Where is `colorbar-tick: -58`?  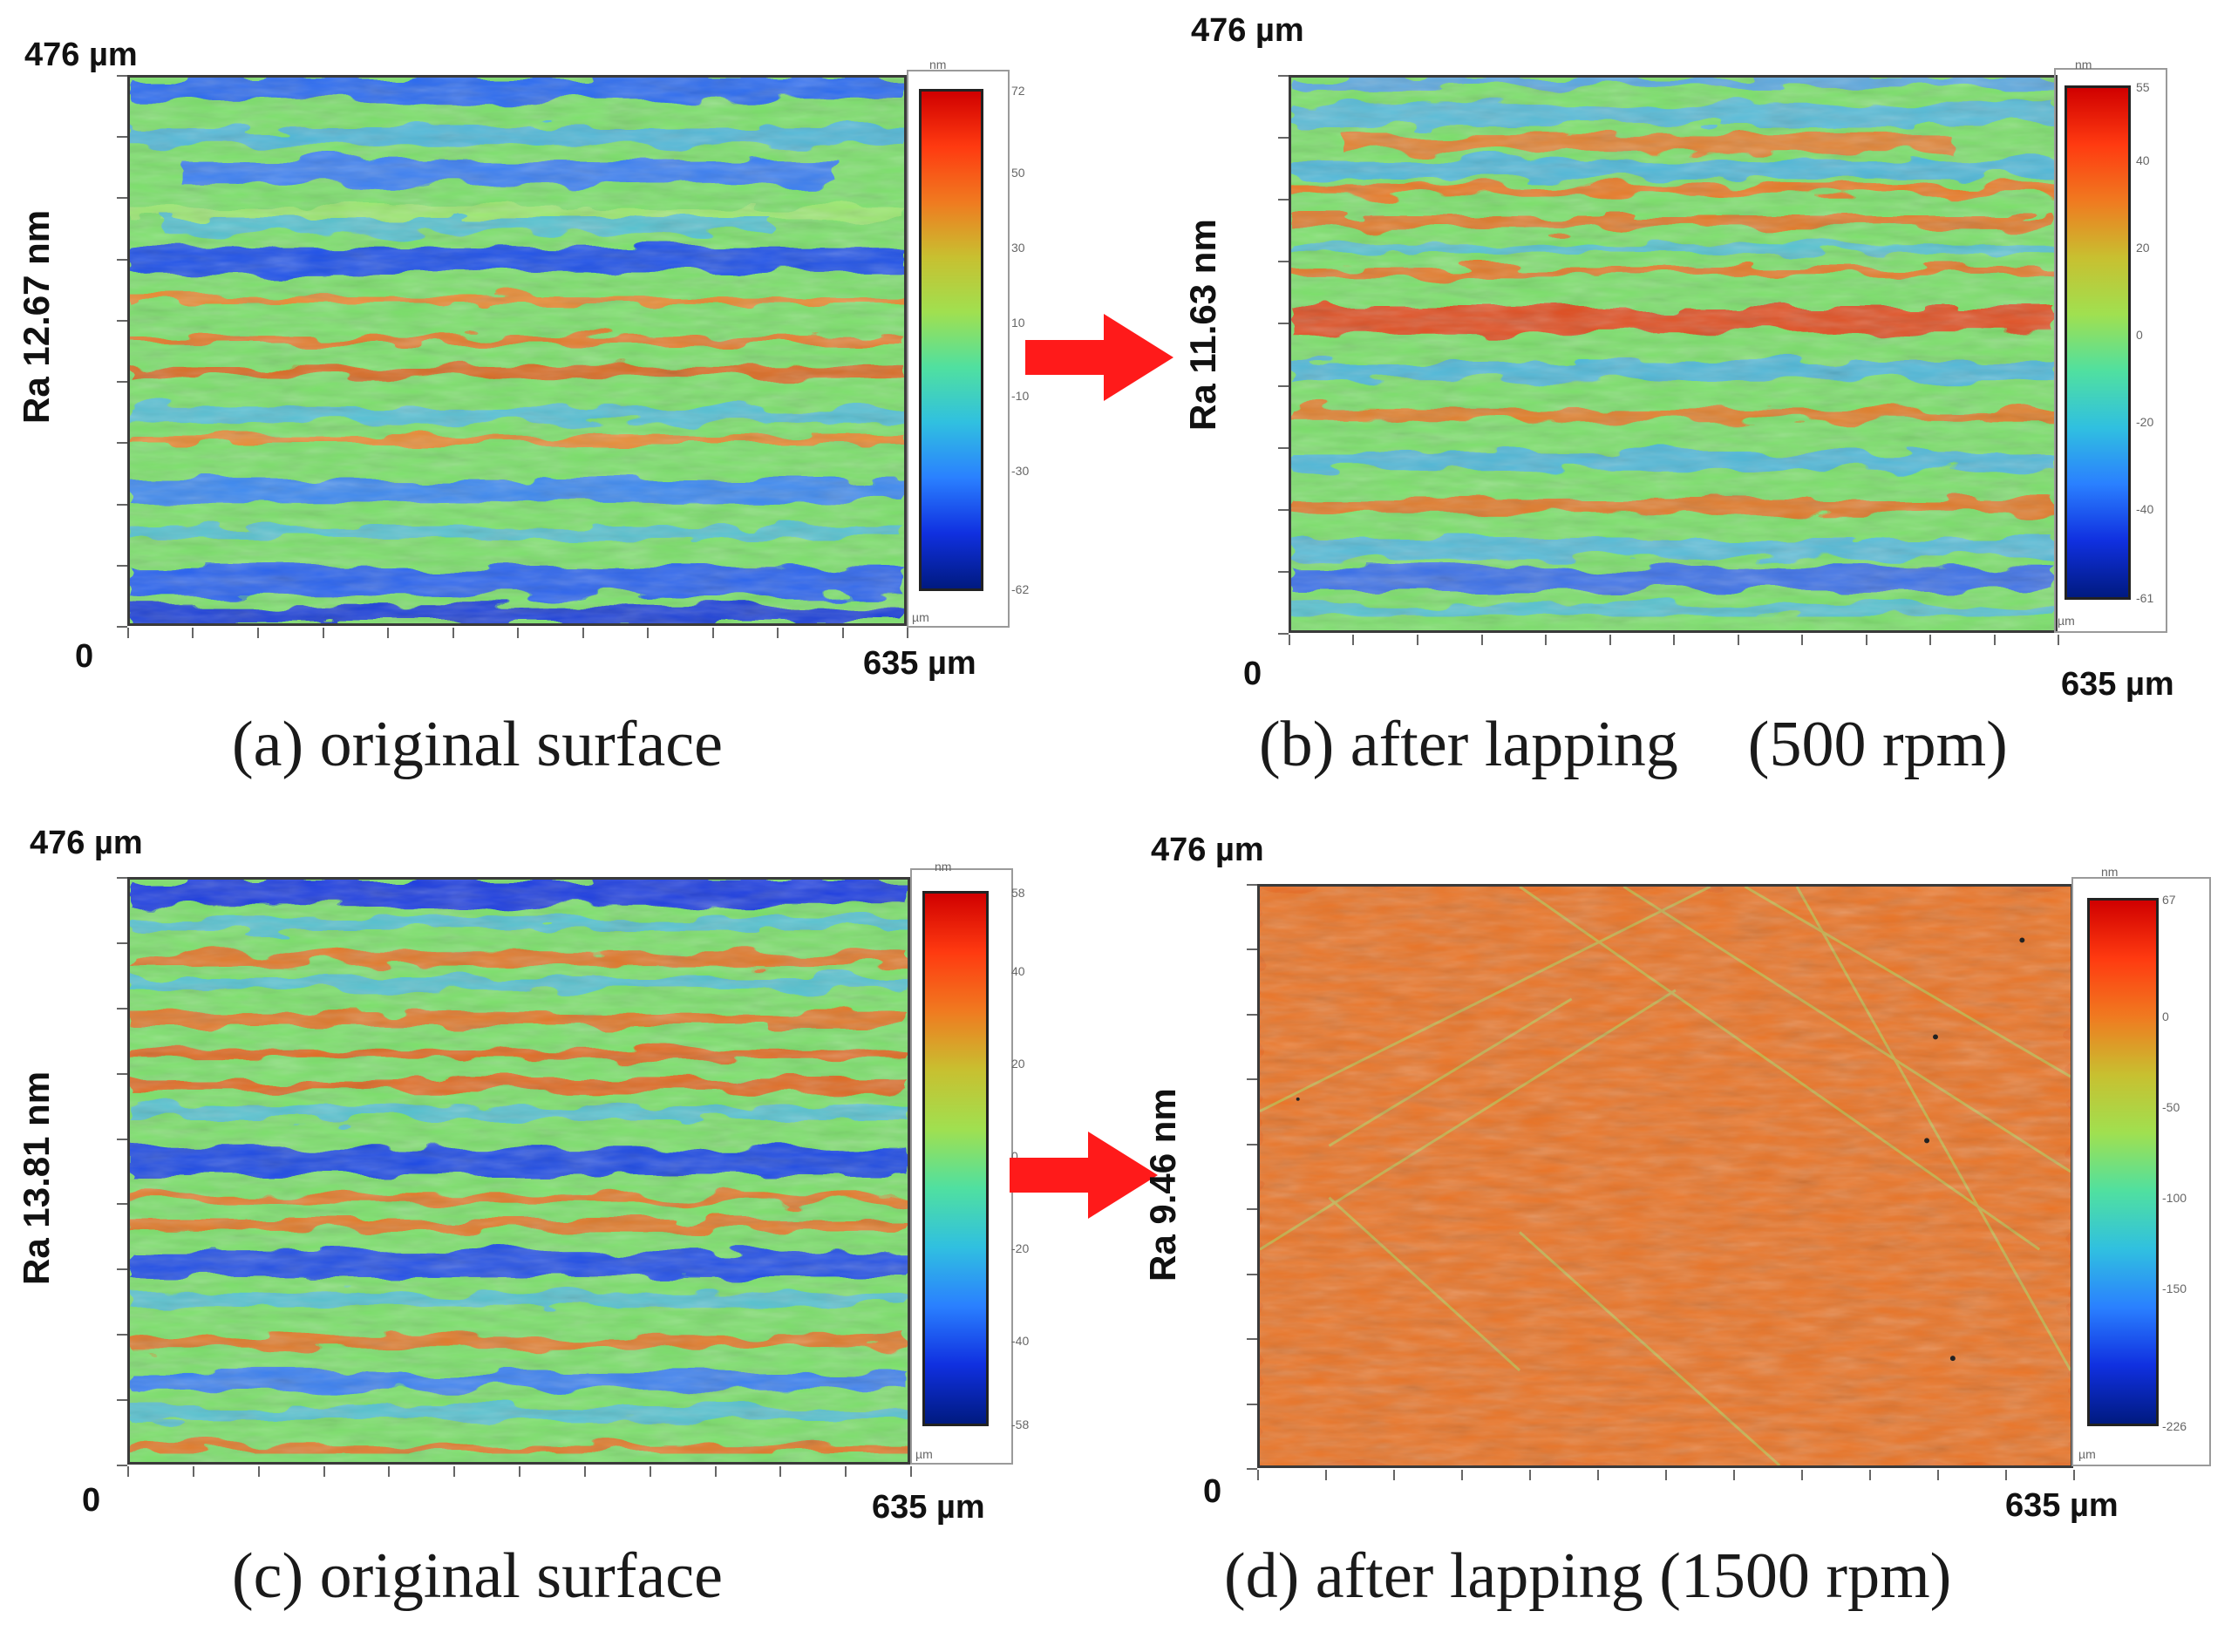
colorbar-tick: -58 is located at coordinates (1020, 1424).